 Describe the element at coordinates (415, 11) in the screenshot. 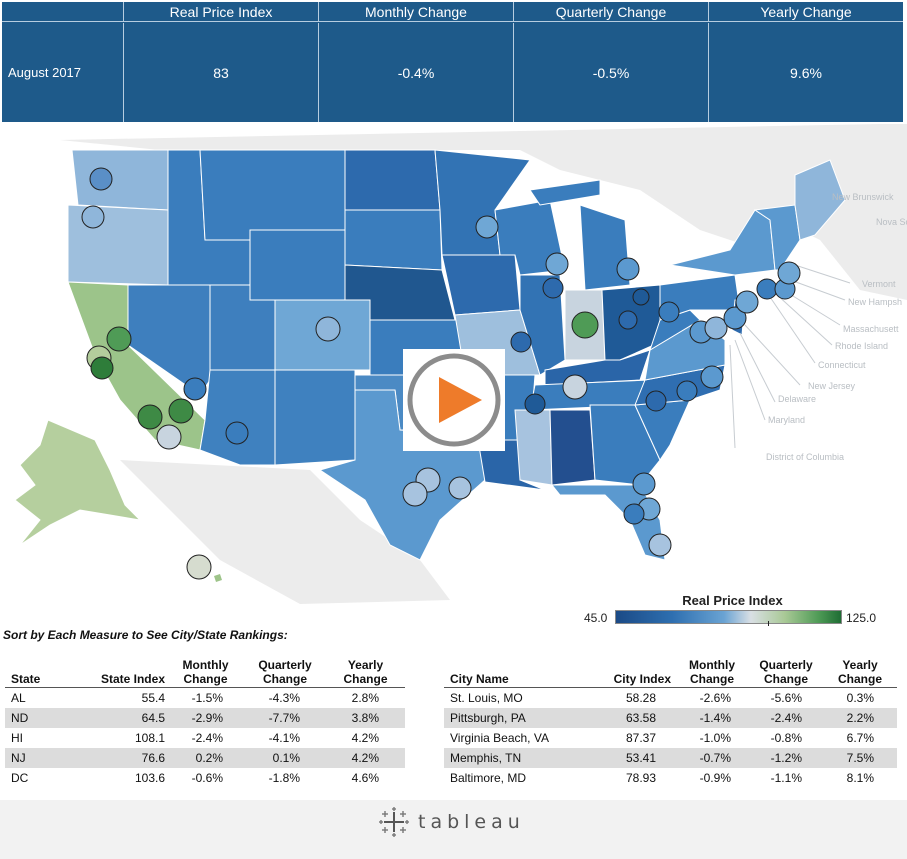

I see `summary-header-monthly-change: Monthly Change` at that location.